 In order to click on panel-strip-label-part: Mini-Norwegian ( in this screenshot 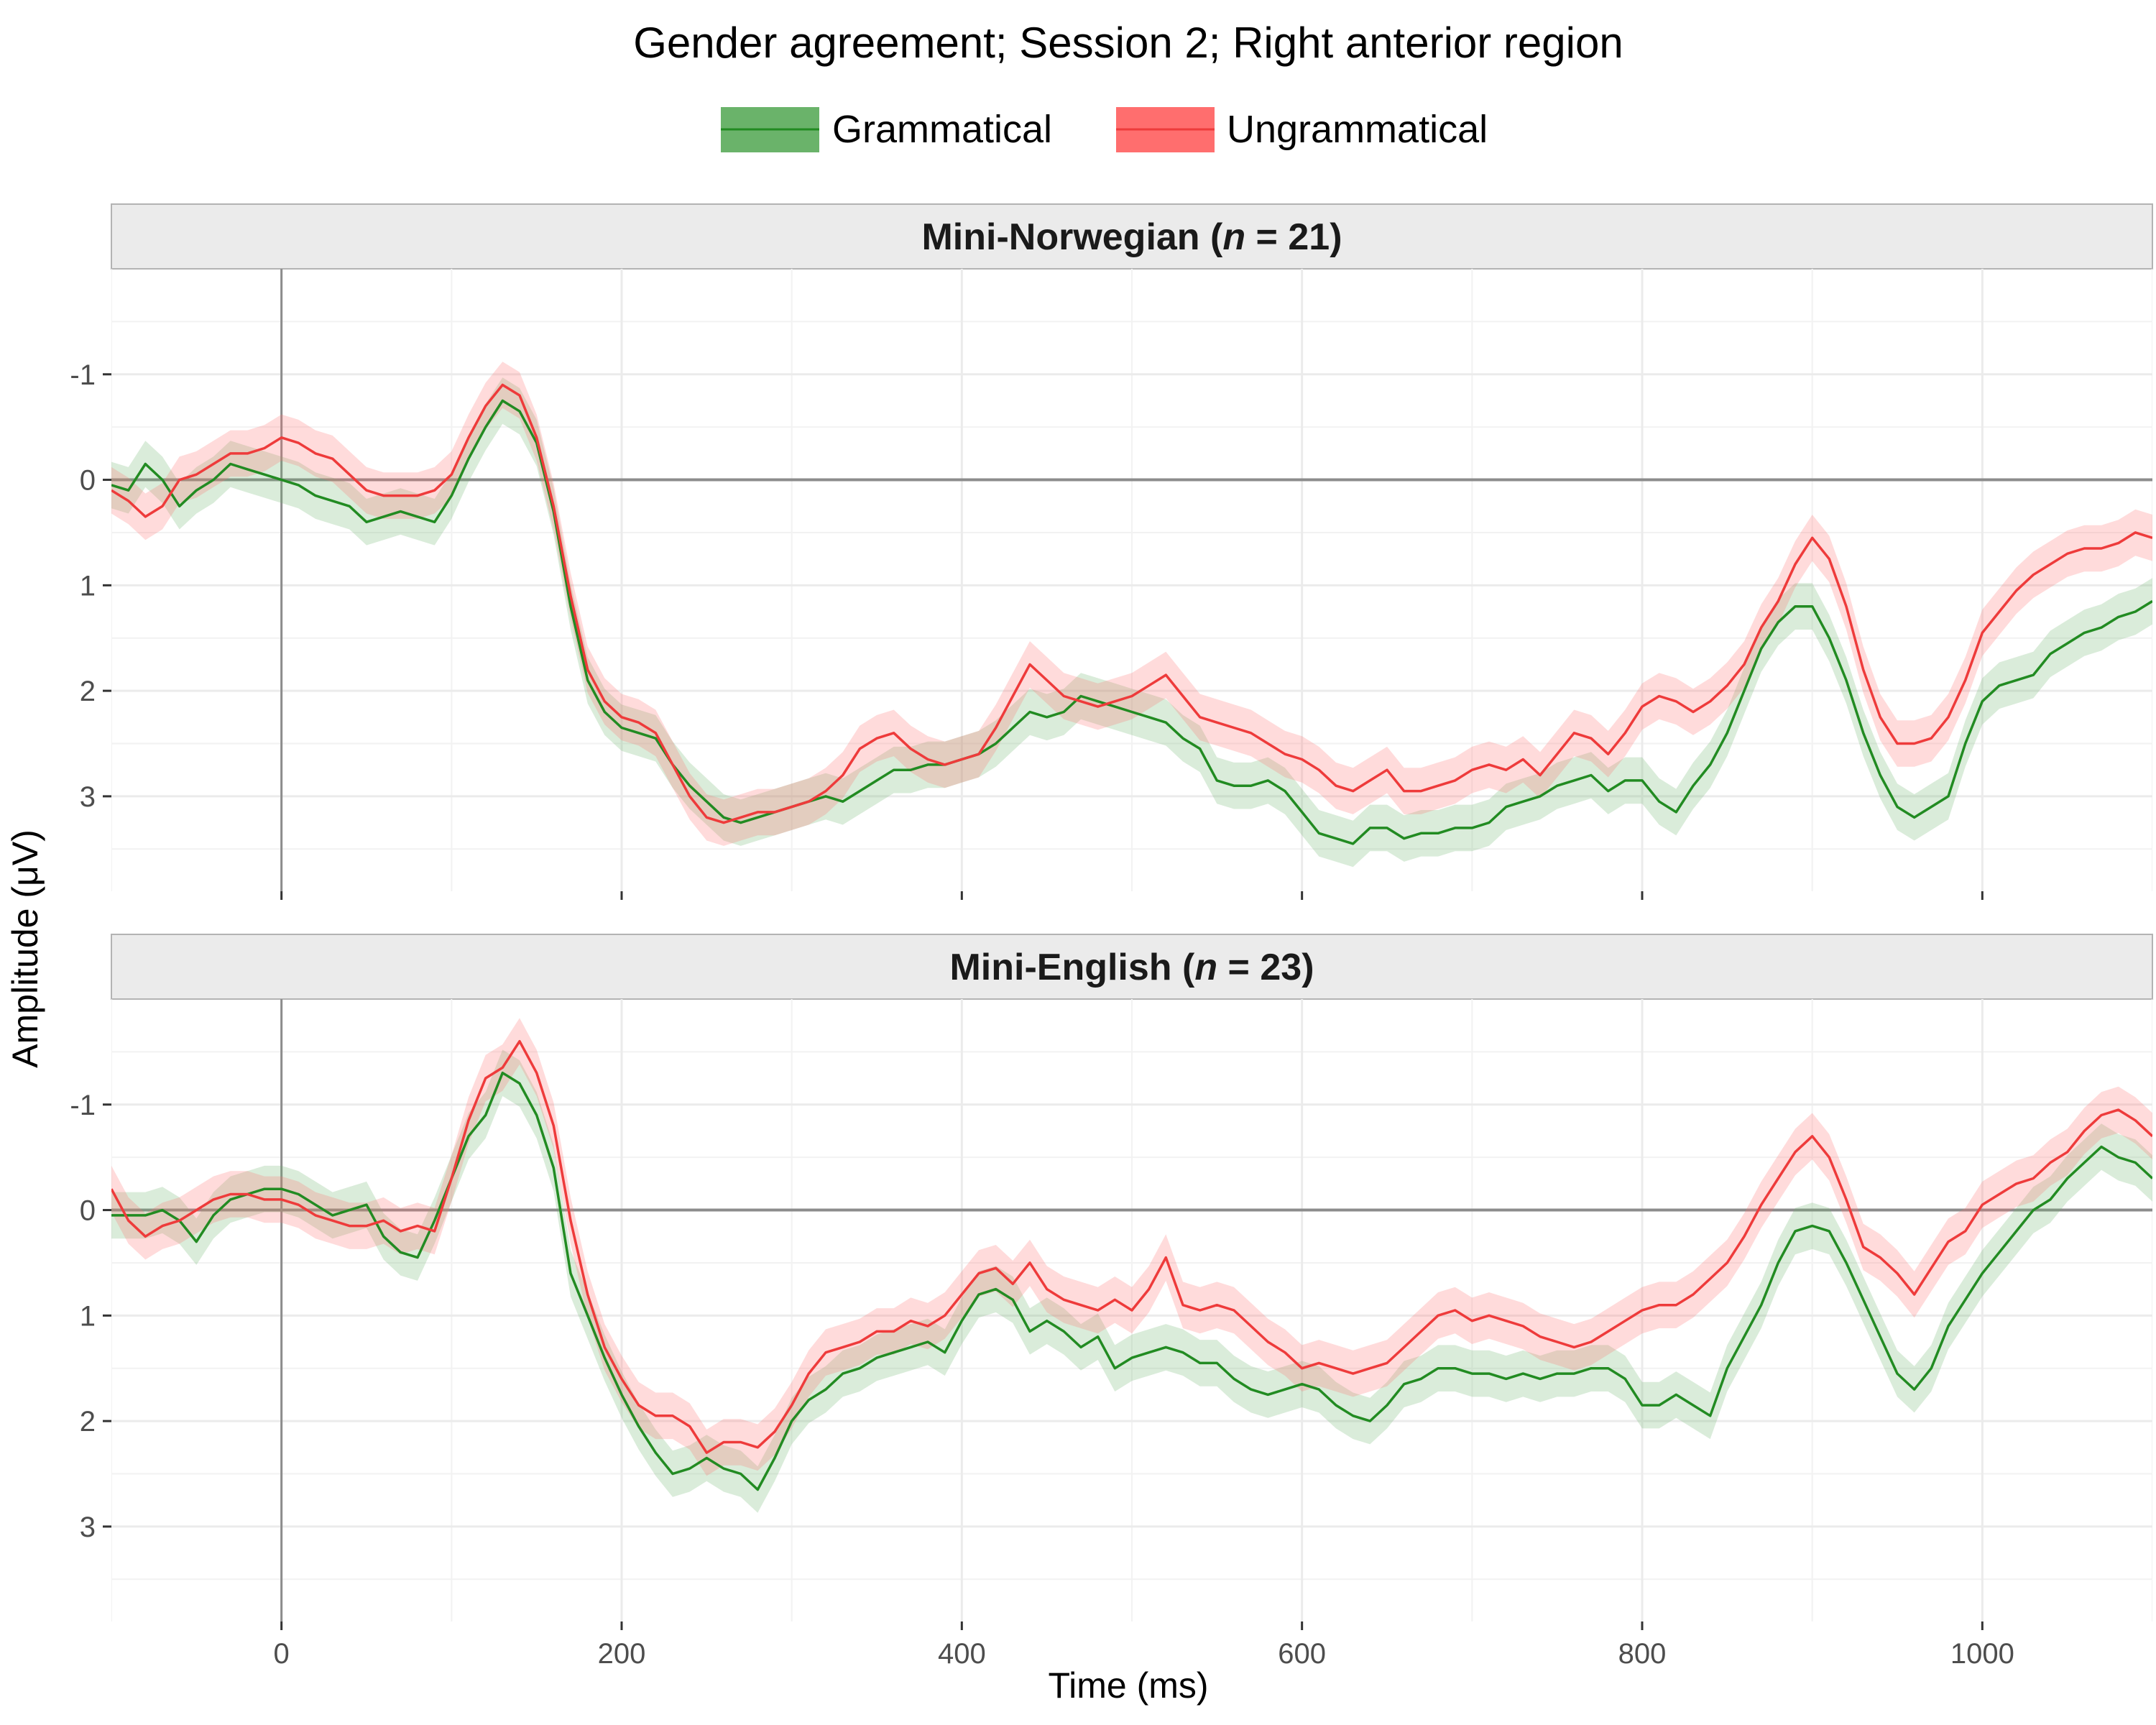, I will do `click(1072, 237)`.